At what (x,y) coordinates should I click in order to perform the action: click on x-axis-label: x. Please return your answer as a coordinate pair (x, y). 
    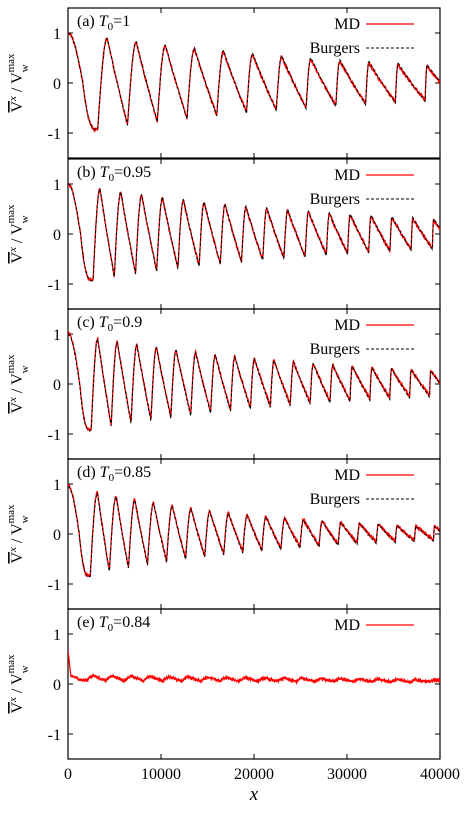
    Looking at the image, I should click on (254, 794).